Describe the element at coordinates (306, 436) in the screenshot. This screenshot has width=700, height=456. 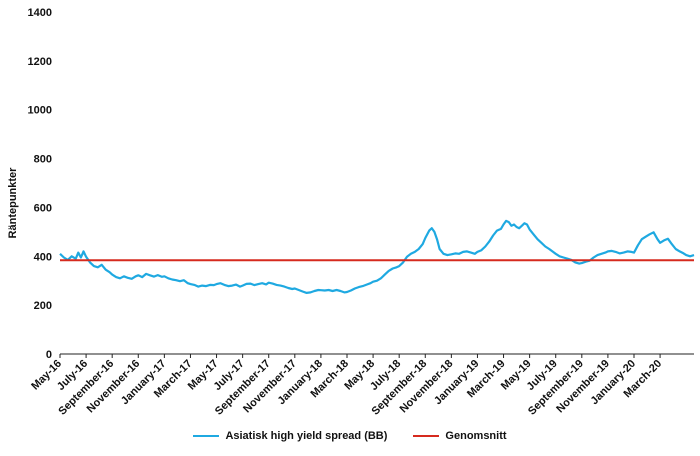
I see `legend-label-series: Asiatisk high yield spread (BB)` at that location.